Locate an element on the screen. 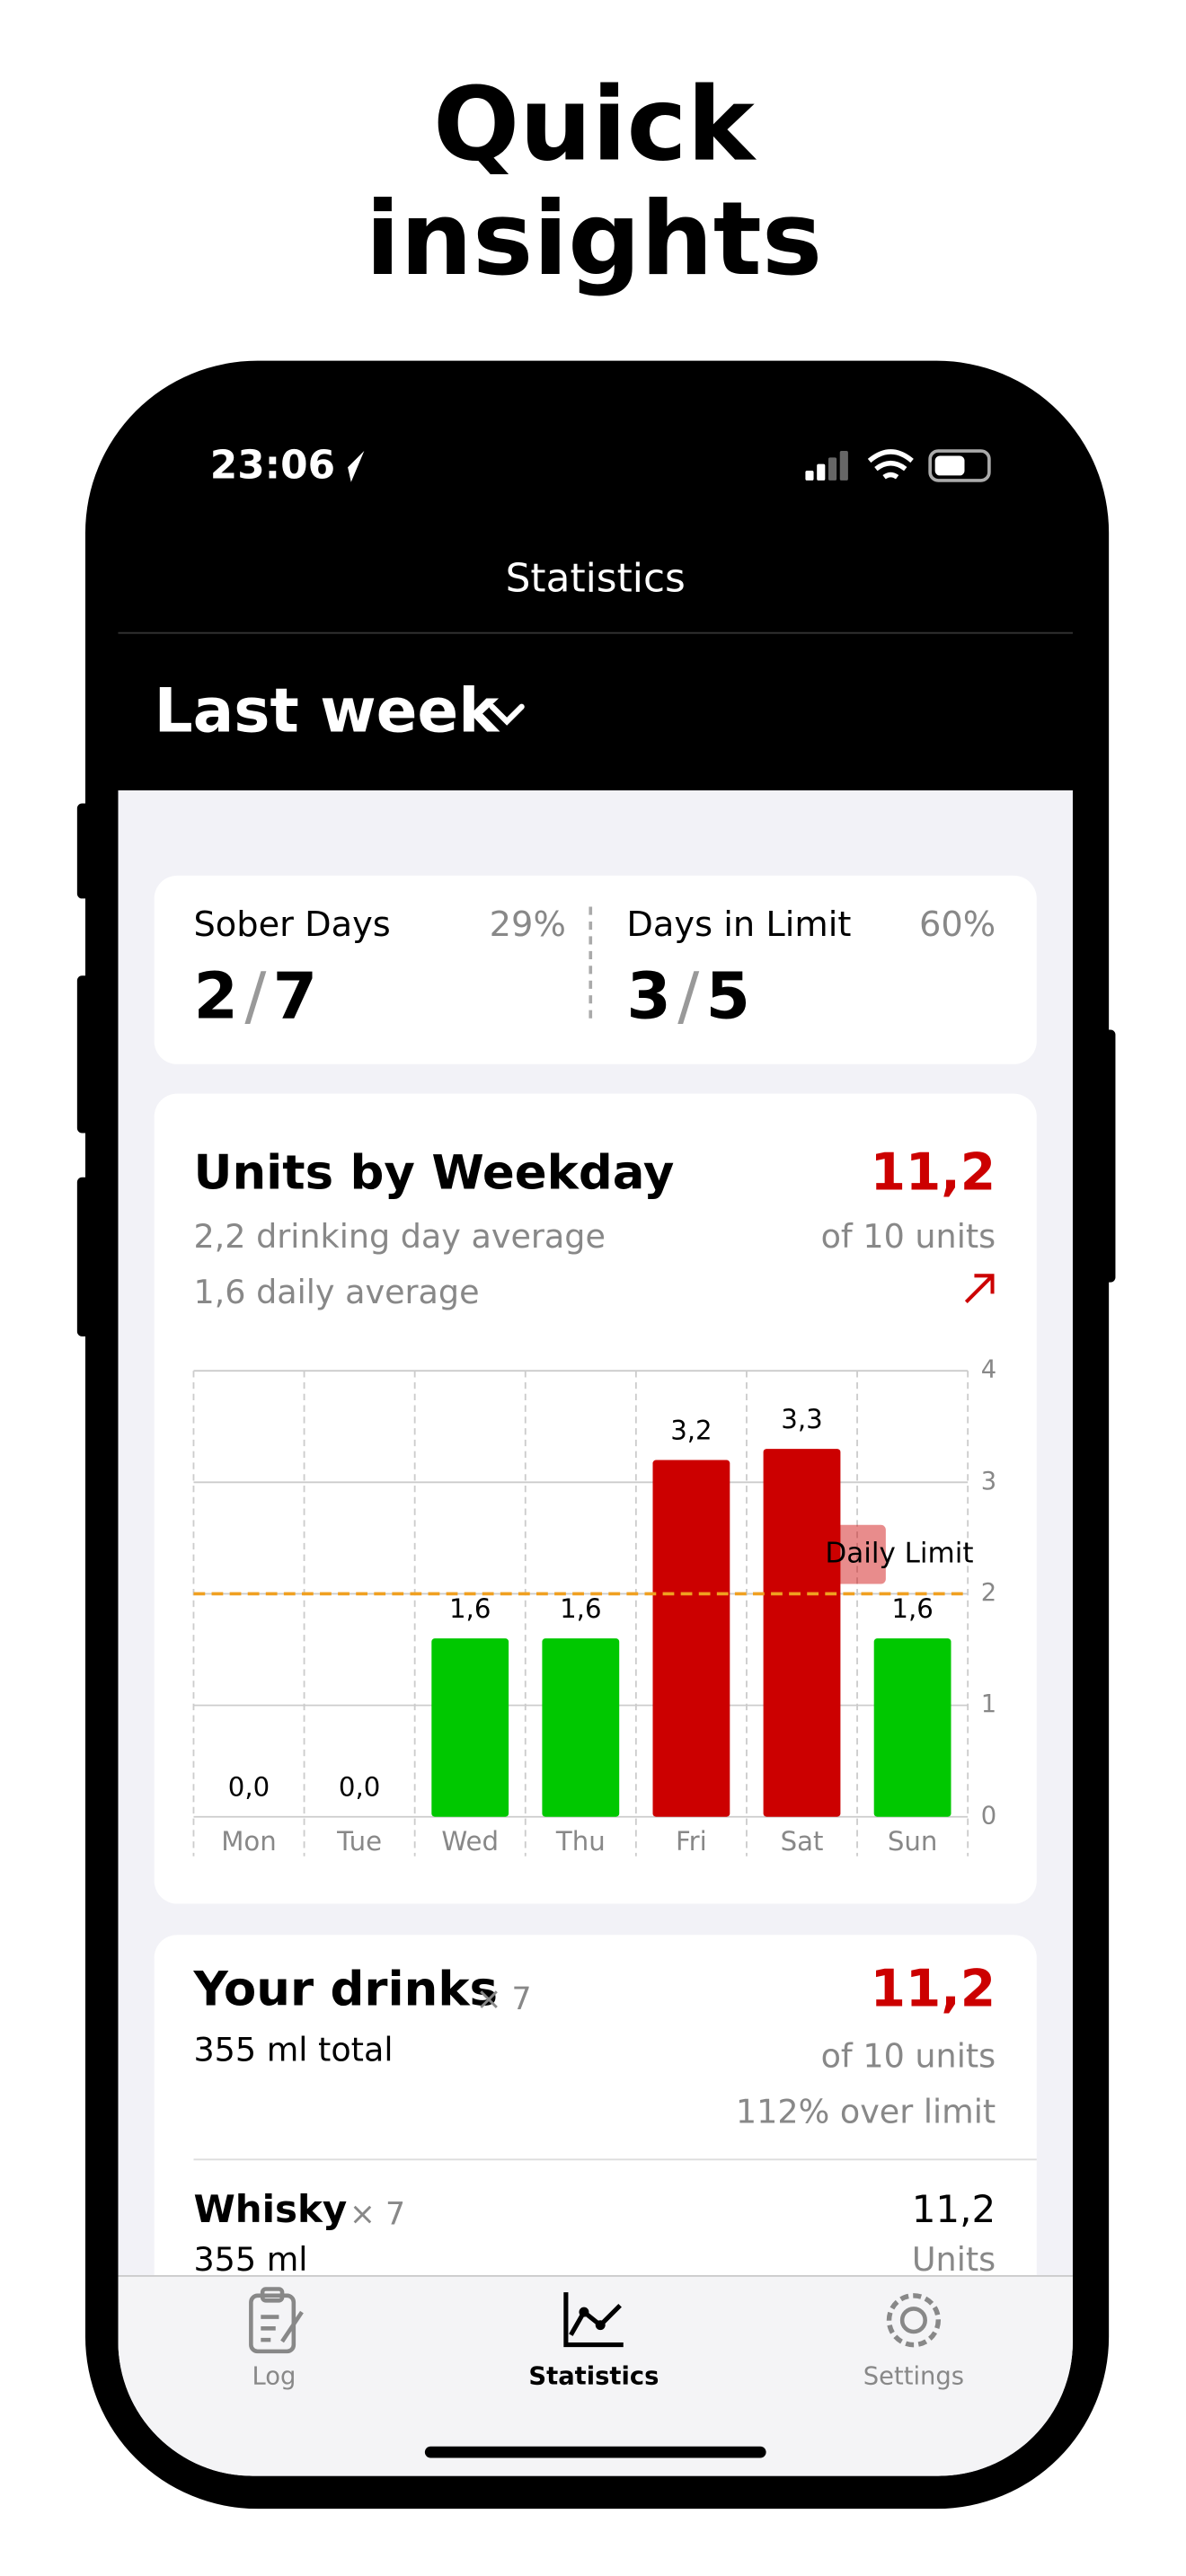 The height and width of the screenshot is (2576, 1186). tab-statistics: Statistics is located at coordinates (593, 2377).